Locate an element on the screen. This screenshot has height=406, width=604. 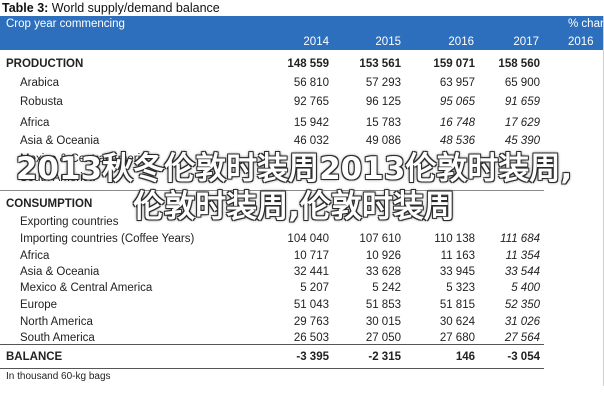
row-label: North America is located at coordinates (56, 322).